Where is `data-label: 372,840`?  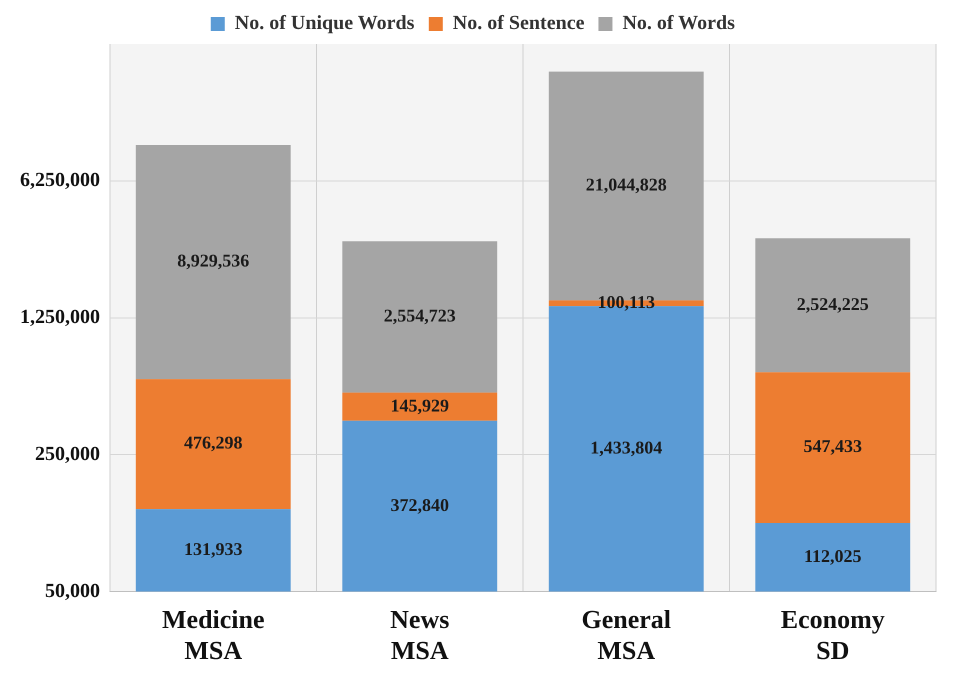
data-label: 372,840 is located at coordinates (419, 504).